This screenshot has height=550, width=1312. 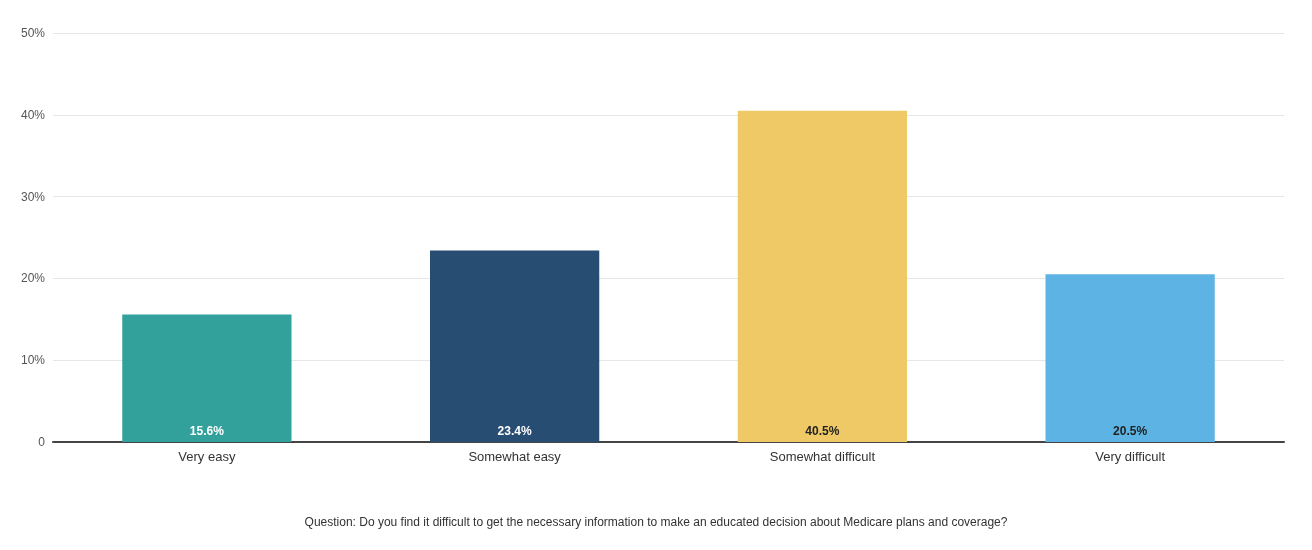 What do you see at coordinates (33, 33) in the screenshot?
I see `y-tick-label: 50%` at bounding box center [33, 33].